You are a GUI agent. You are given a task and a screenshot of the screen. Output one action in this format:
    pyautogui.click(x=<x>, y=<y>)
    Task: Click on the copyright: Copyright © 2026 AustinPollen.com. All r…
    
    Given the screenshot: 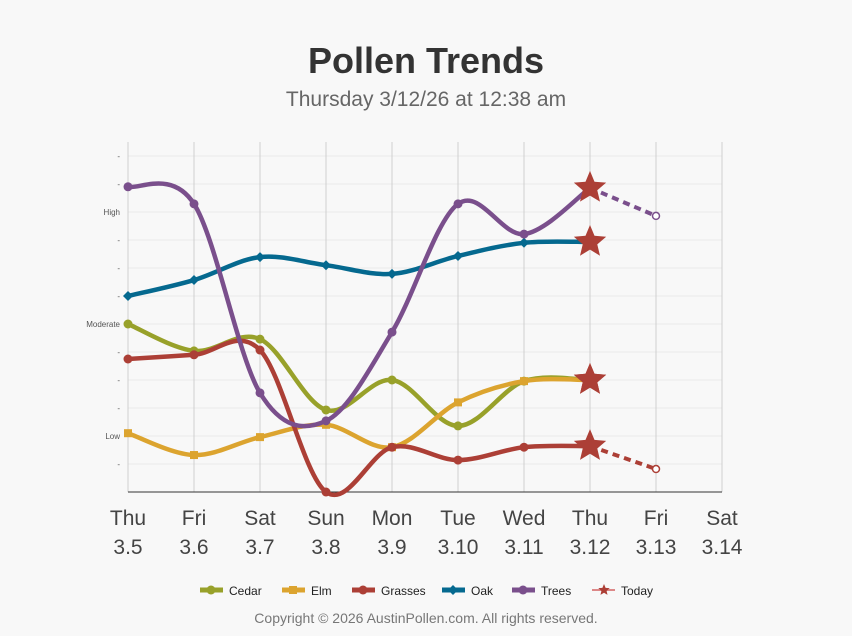 What is the action you would take?
    pyautogui.click(x=426, y=618)
    